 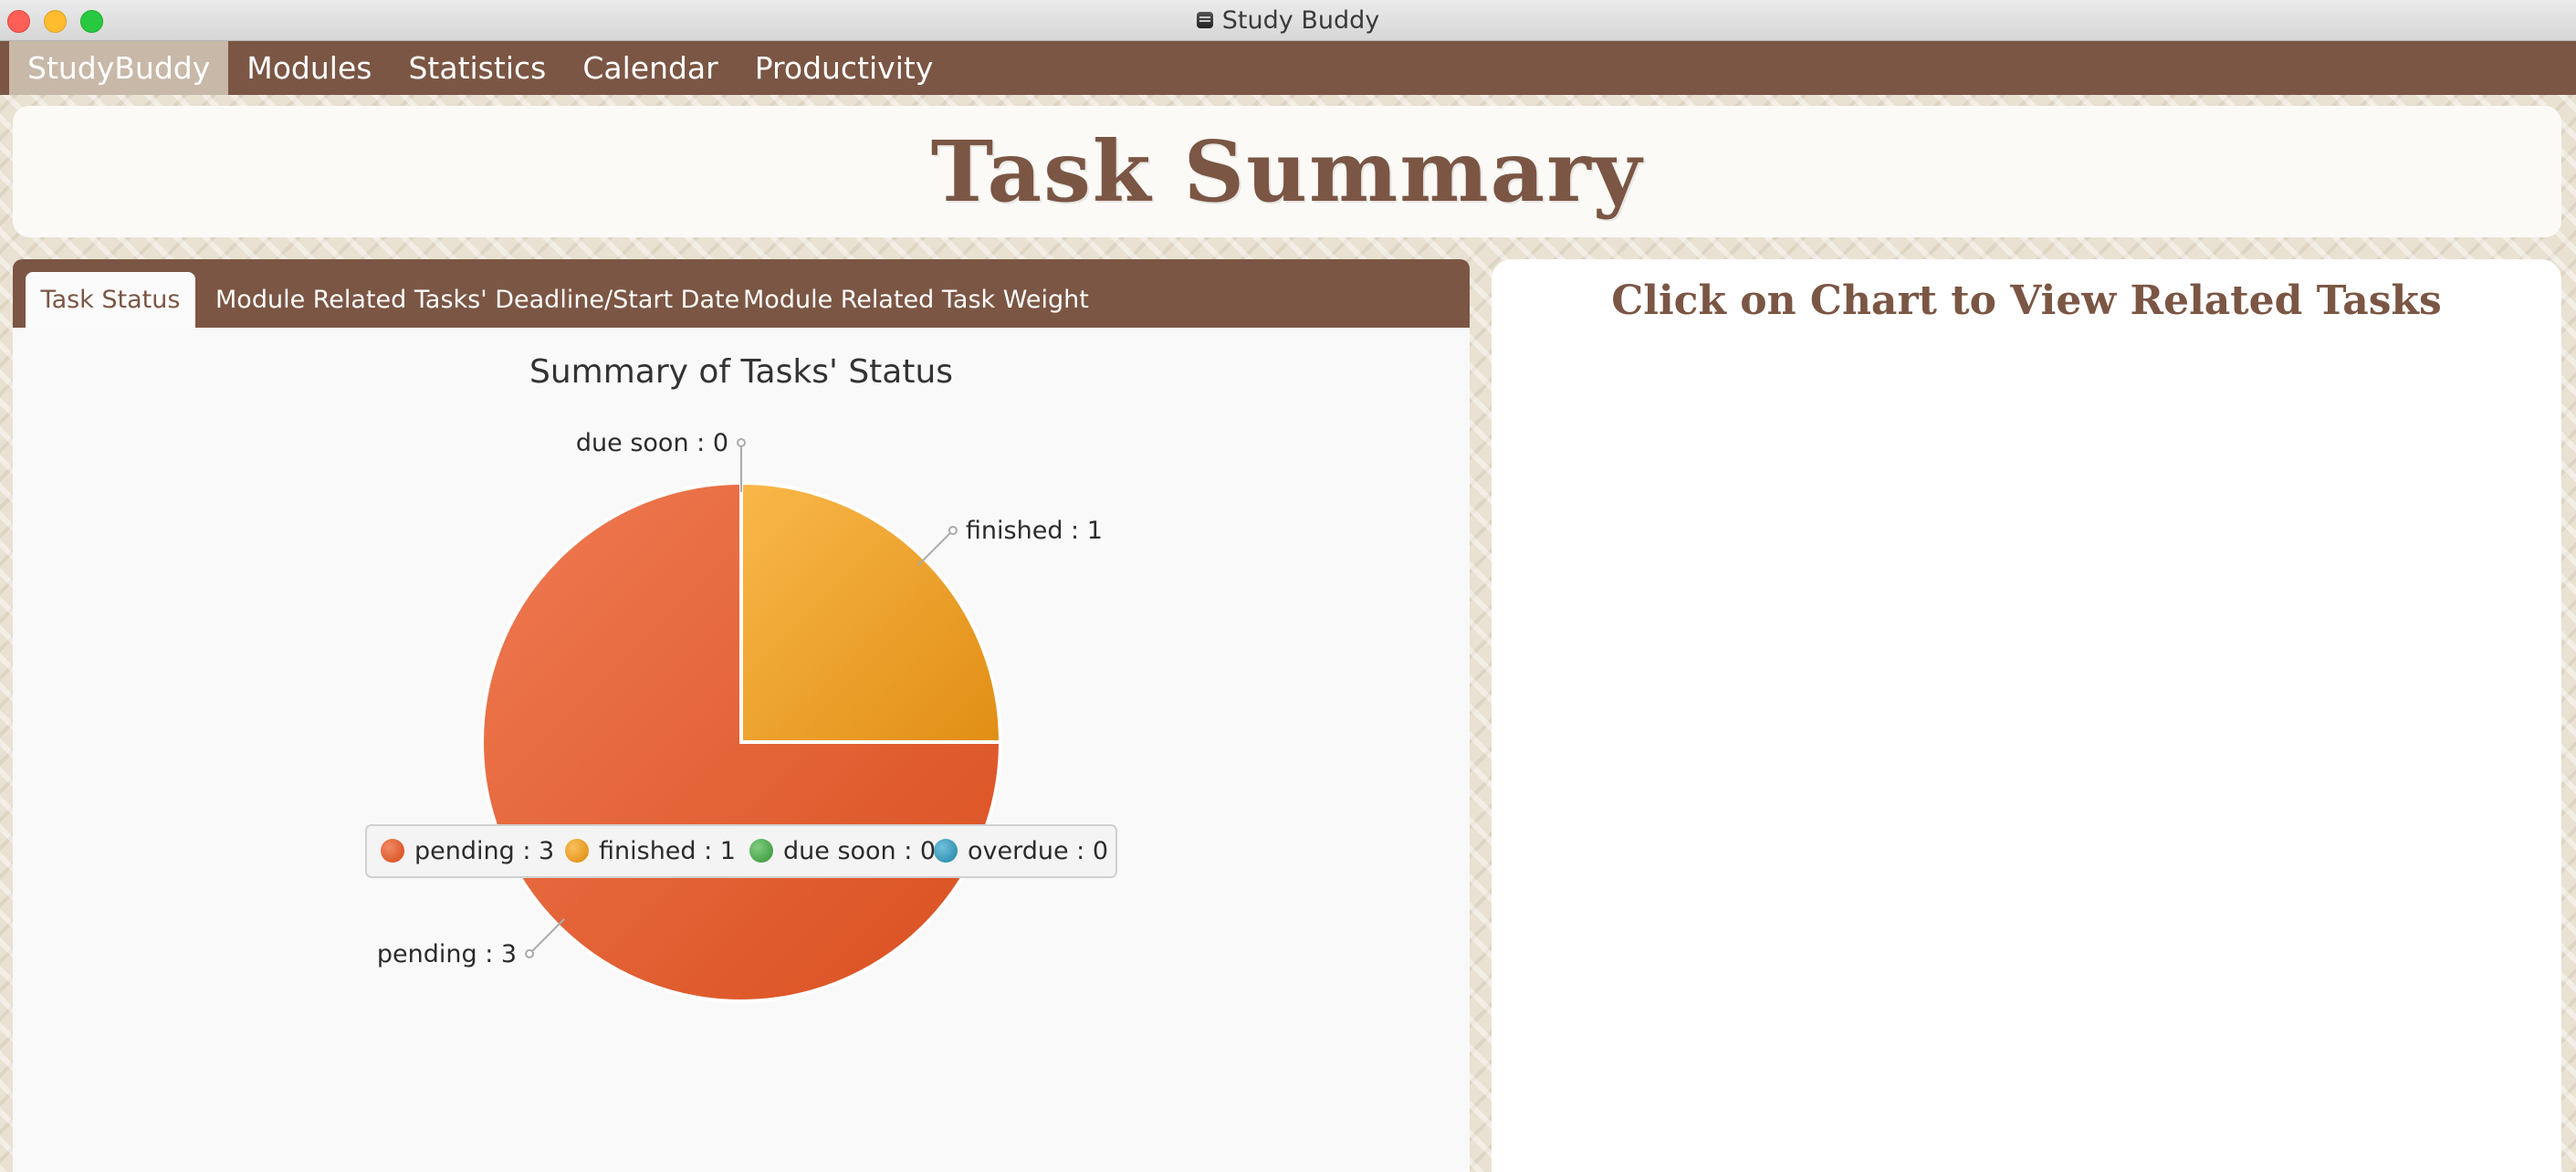 What do you see at coordinates (530, 953) in the screenshot?
I see `label-anchor-pending` at bounding box center [530, 953].